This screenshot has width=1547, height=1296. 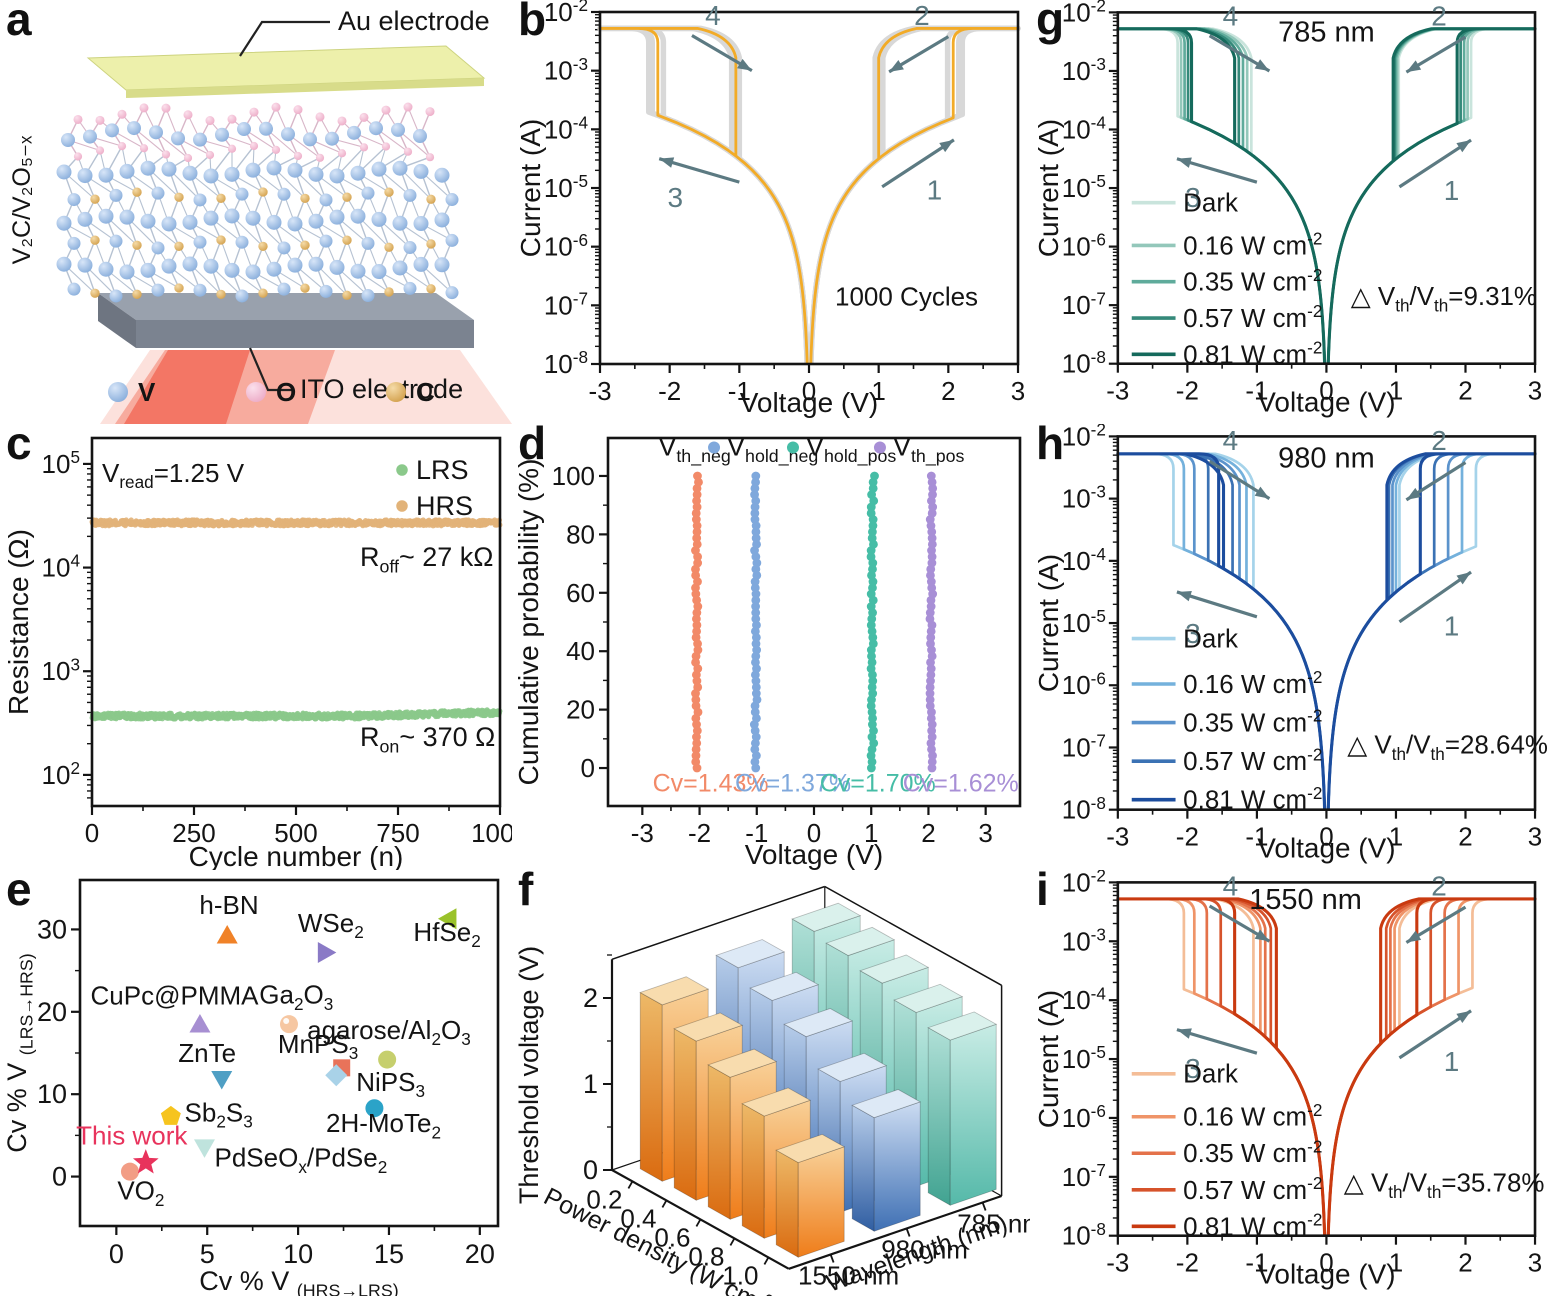 I want to click on svg-text: Resistance (Ω), so click(x=18, y=622).